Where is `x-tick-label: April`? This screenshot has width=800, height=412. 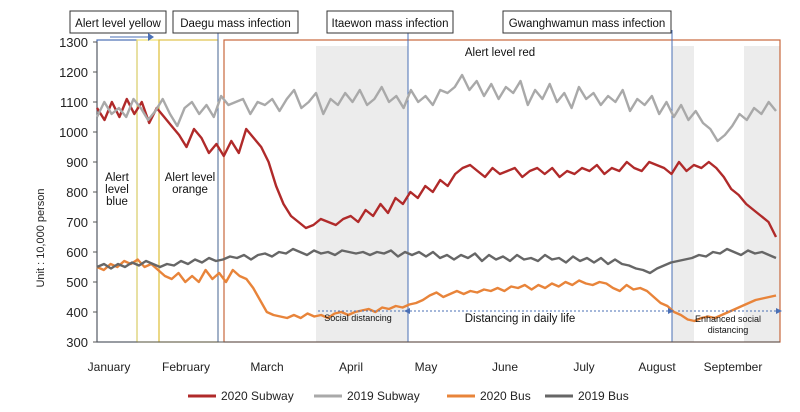
x-tick-label: April is located at coordinates (351, 367).